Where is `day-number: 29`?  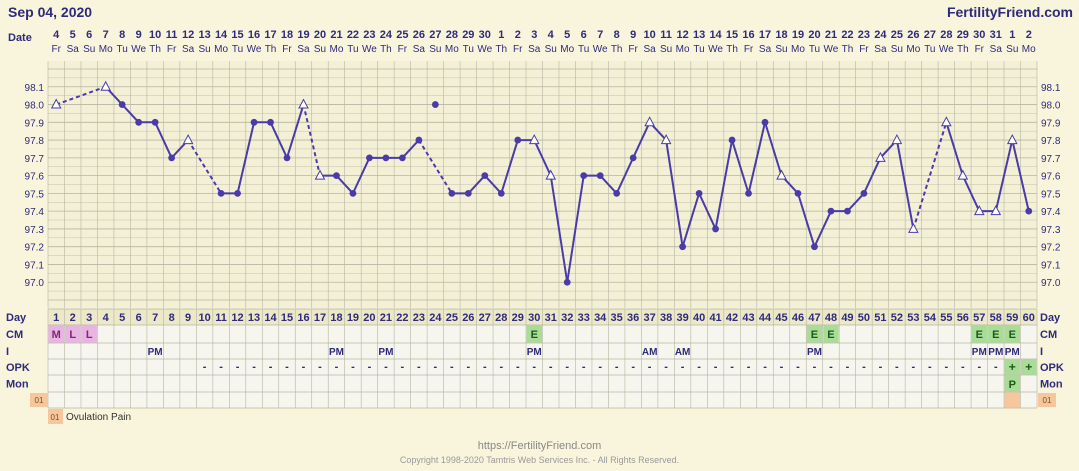
day-number: 29 is located at coordinates (518, 318).